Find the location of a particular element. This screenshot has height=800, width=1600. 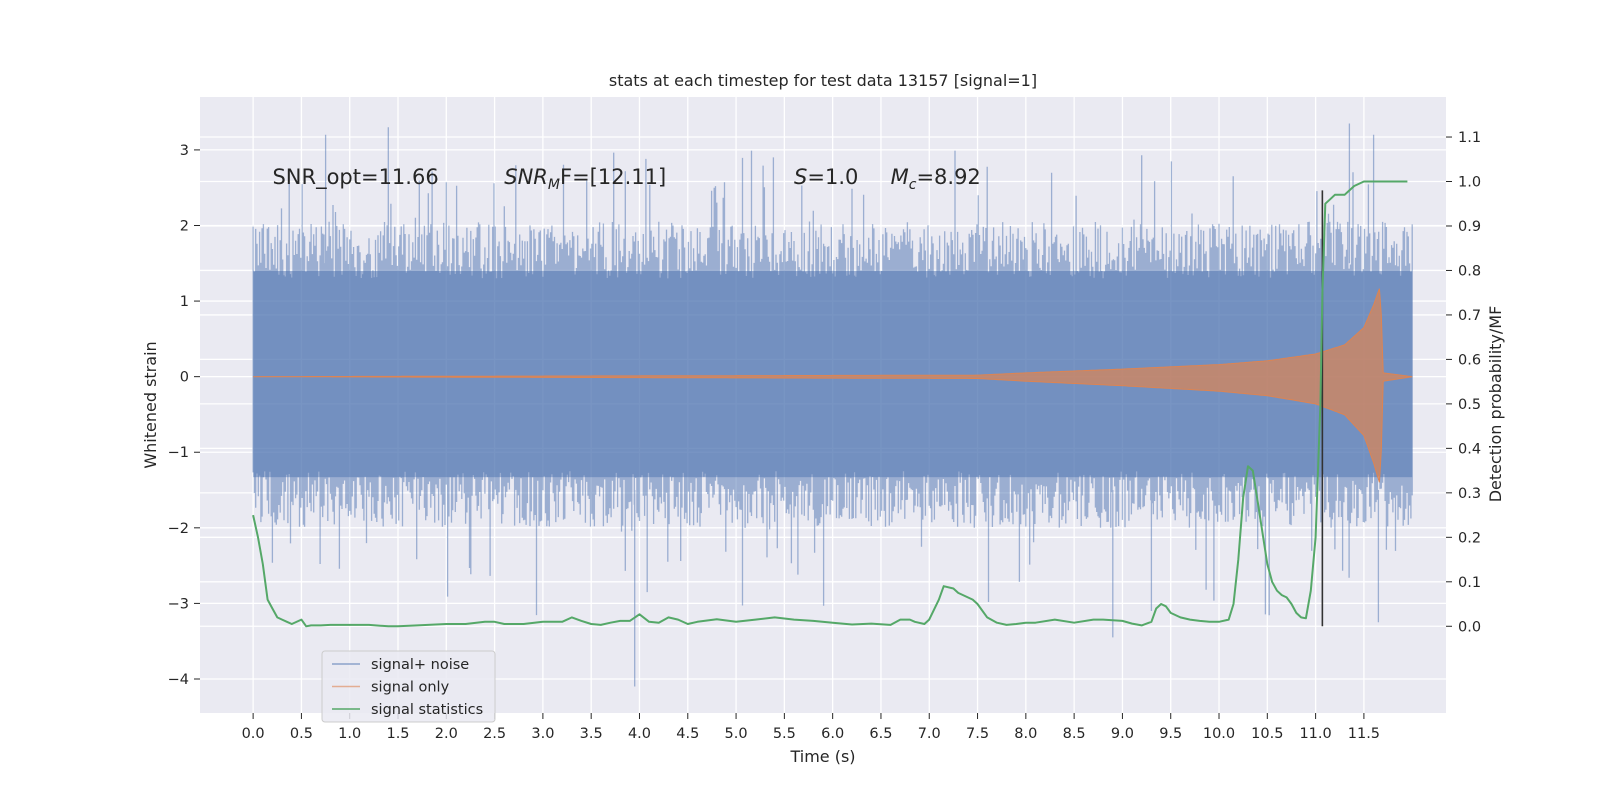

x-tick-label: 6.0 is located at coordinates (832, 734).